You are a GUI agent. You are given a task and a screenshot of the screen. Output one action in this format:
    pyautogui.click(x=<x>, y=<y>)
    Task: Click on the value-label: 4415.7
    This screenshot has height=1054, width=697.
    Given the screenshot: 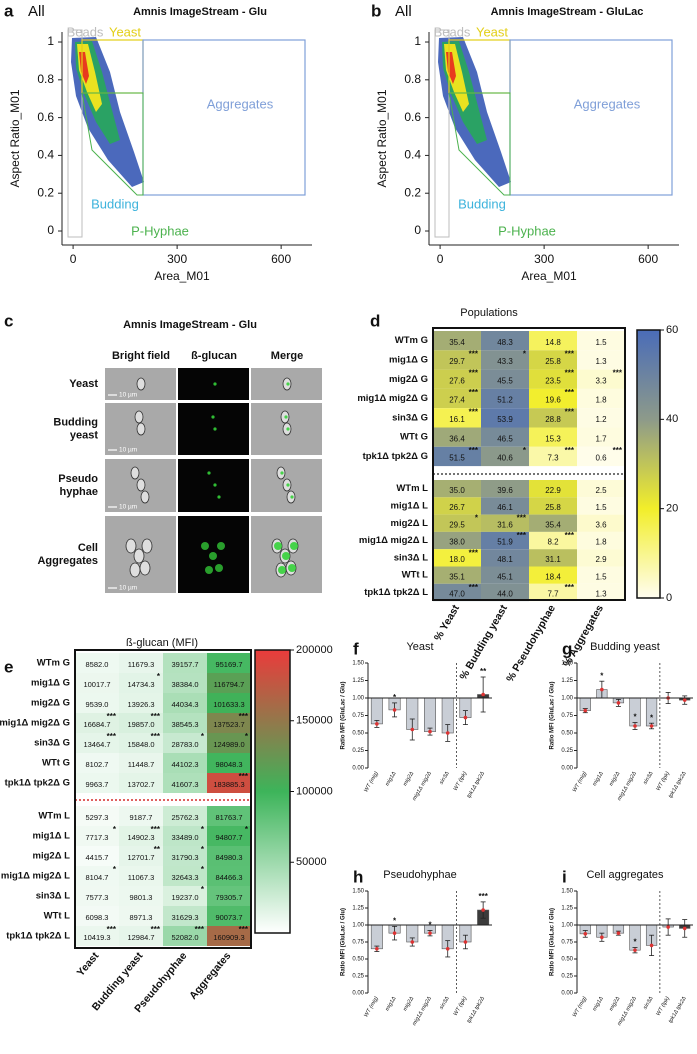 What is the action you would take?
    pyautogui.click(x=97, y=857)
    